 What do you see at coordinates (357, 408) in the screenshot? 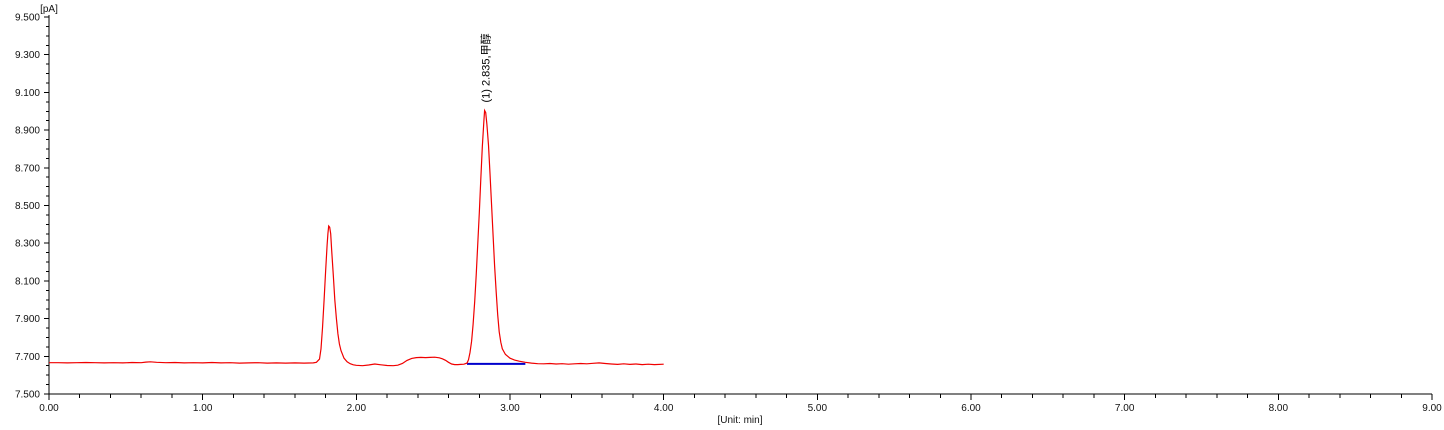
I see `x-tick-label: 2.00` at bounding box center [357, 408].